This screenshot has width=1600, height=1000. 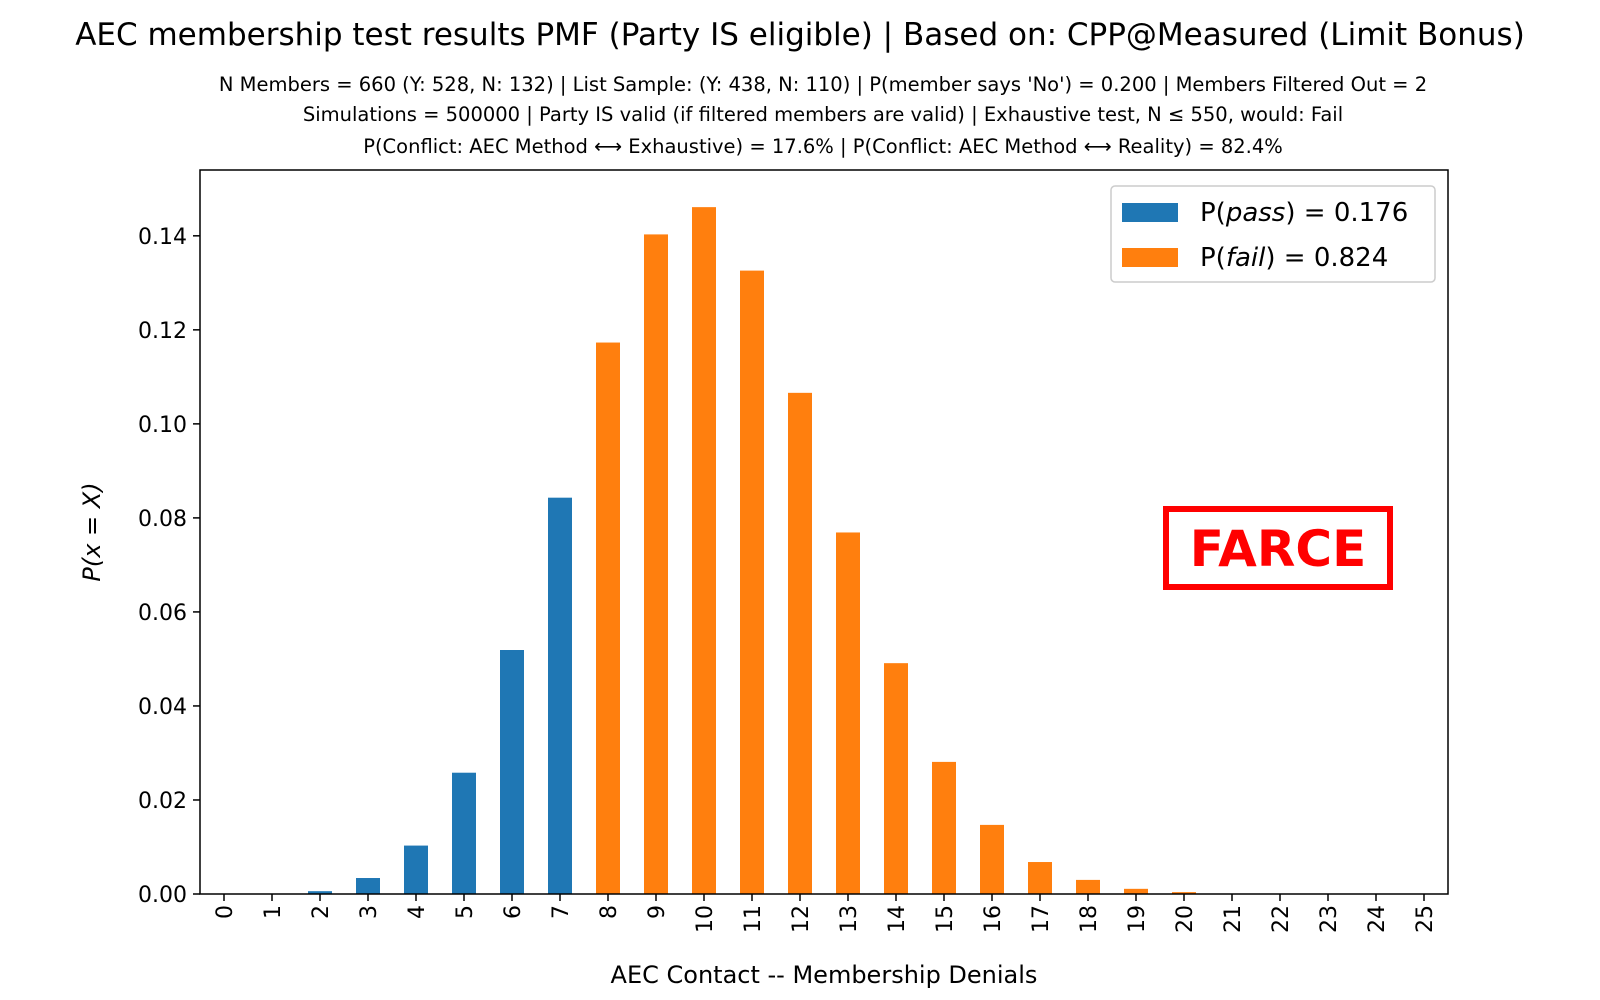 I want to click on y-tick-label: 0.02, so click(x=162, y=801).